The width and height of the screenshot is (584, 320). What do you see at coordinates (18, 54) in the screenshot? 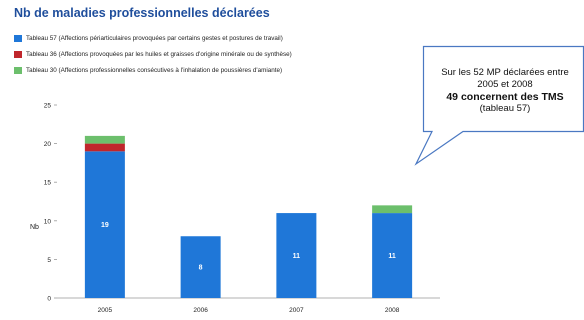
I see `legend-swatch-red` at bounding box center [18, 54].